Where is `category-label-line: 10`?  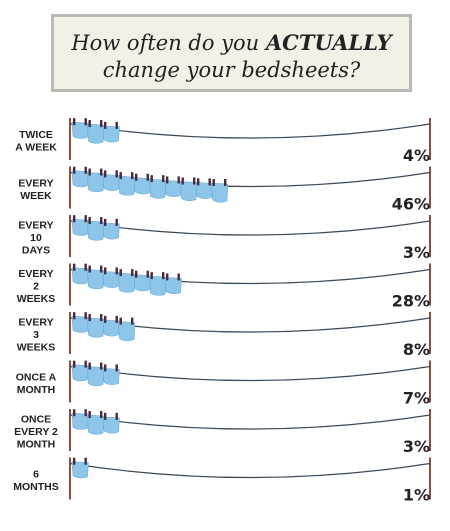 category-label-line: 10 is located at coordinates (36, 238).